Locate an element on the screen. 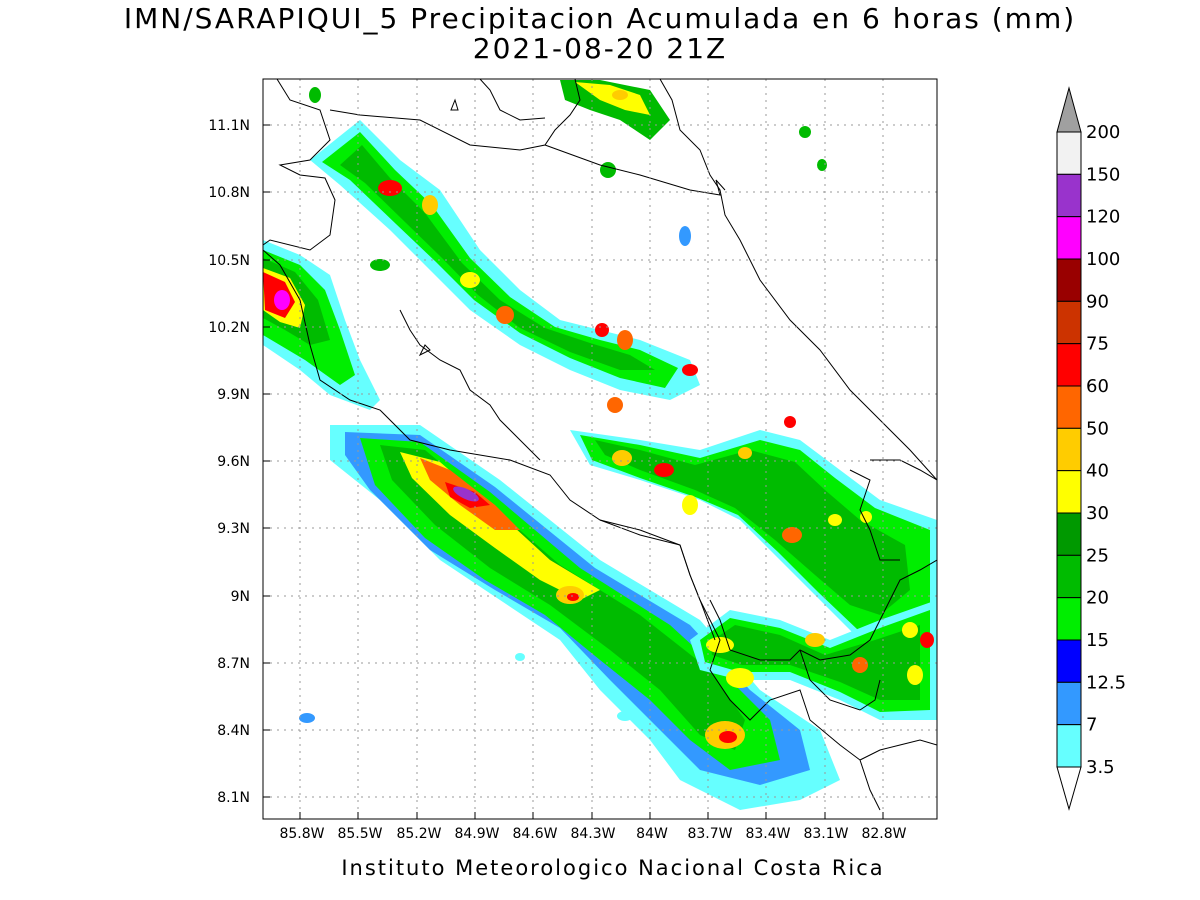  lat-label: 10.2N is located at coordinates (229, 328).